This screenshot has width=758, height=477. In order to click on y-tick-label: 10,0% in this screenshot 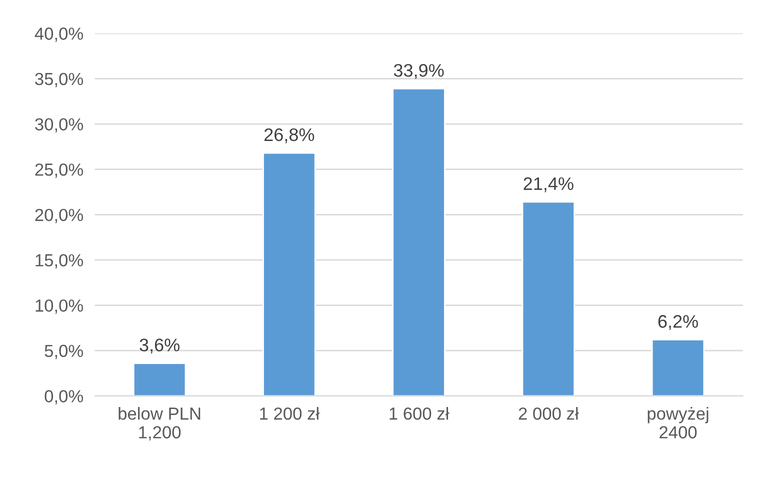, I will do `click(60, 306)`.